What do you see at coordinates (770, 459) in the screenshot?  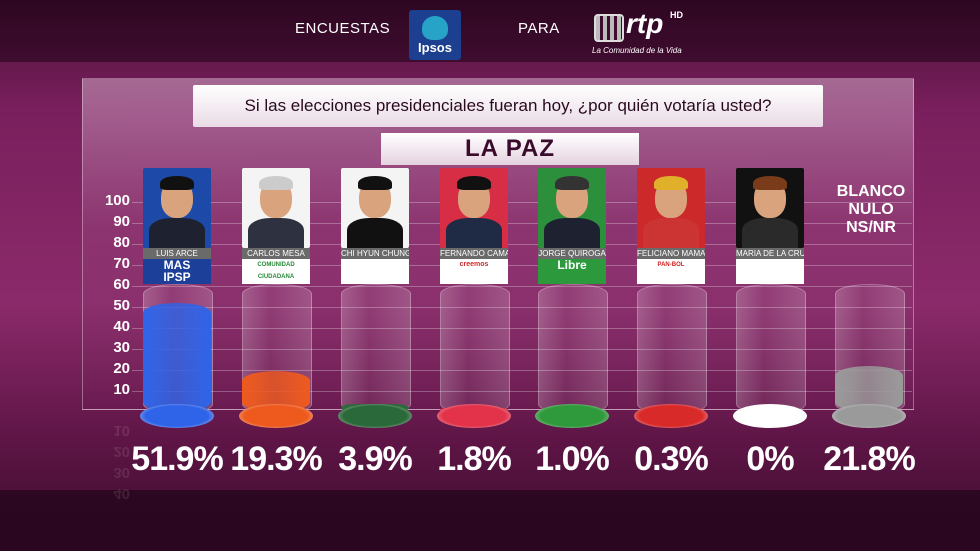 I see `data-label: 0%` at bounding box center [770, 459].